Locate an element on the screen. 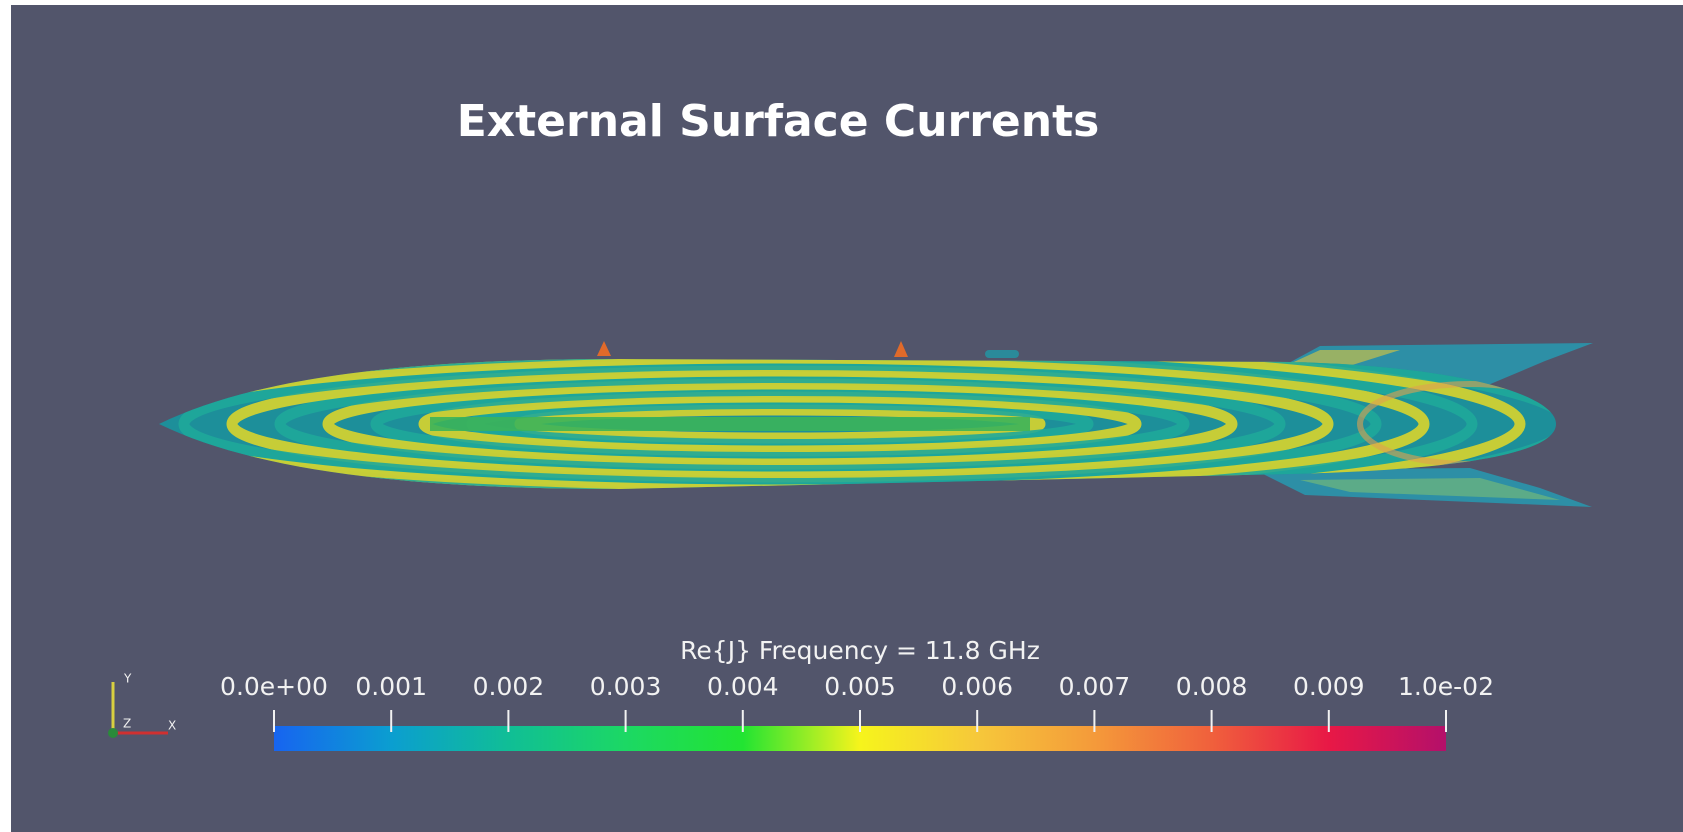 The width and height of the screenshot is (1683, 832). colorbar-tick-label: 0.001 is located at coordinates (391, 686).